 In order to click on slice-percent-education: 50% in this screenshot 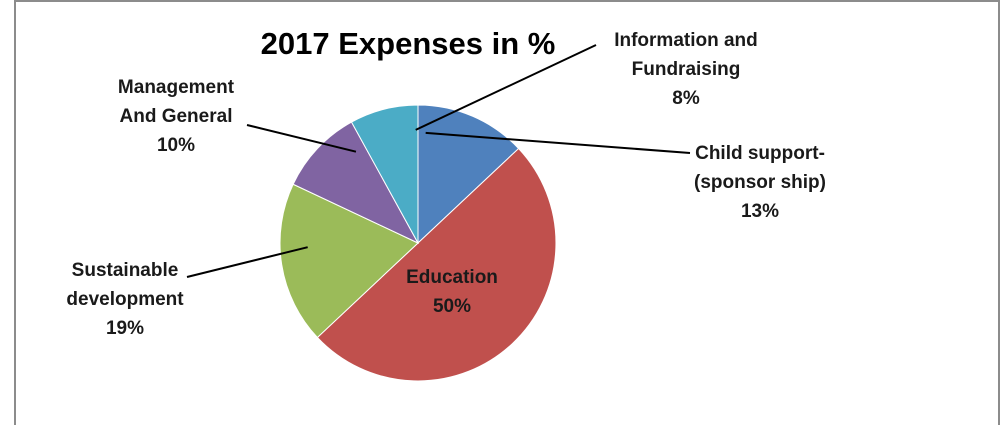, I will do `click(452, 306)`.